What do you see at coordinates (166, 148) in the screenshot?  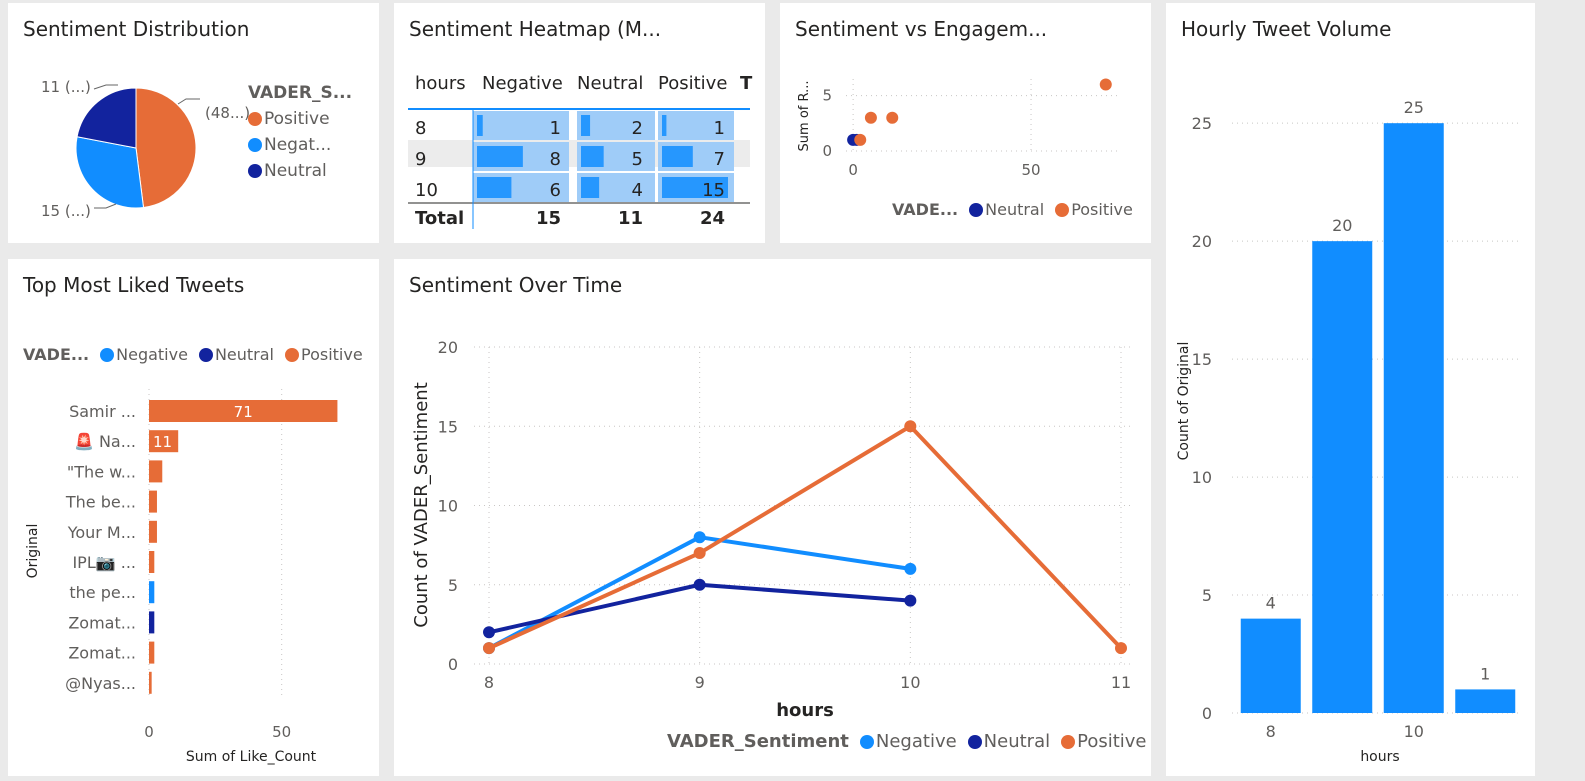 I see `pie-slice-positive` at bounding box center [166, 148].